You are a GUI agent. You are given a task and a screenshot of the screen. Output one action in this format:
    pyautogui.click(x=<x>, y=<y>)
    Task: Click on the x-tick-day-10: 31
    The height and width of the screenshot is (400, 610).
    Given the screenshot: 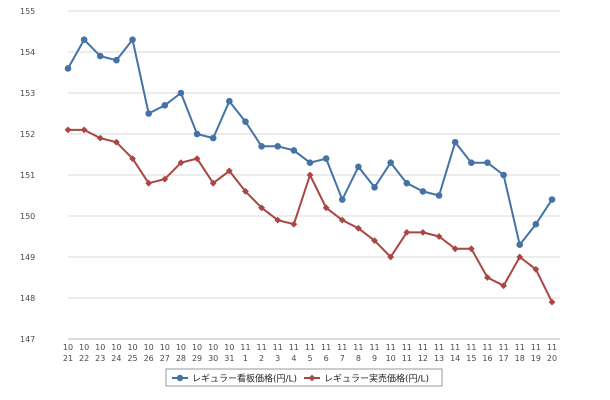 What is the action you would take?
    pyautogui.click(x=229, y=358)
    